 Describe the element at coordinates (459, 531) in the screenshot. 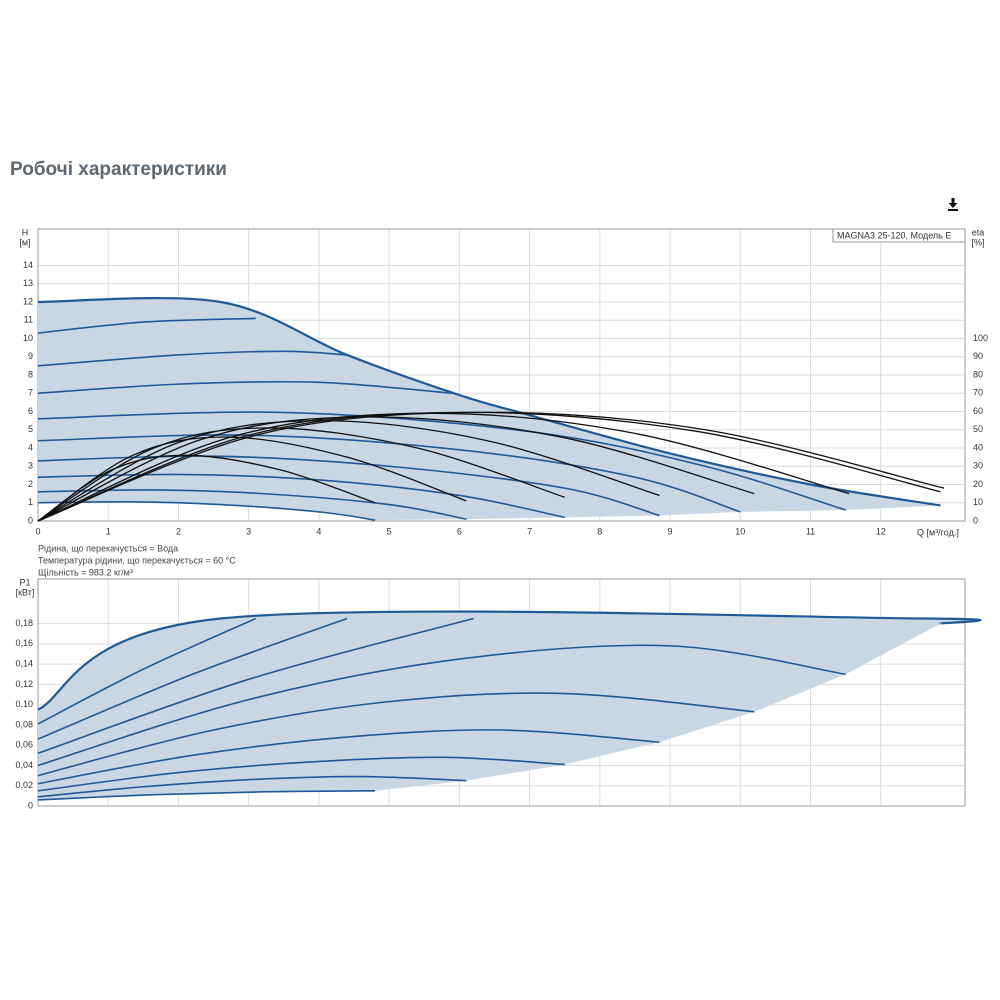

I see `x-tick-label: 6` at that location.